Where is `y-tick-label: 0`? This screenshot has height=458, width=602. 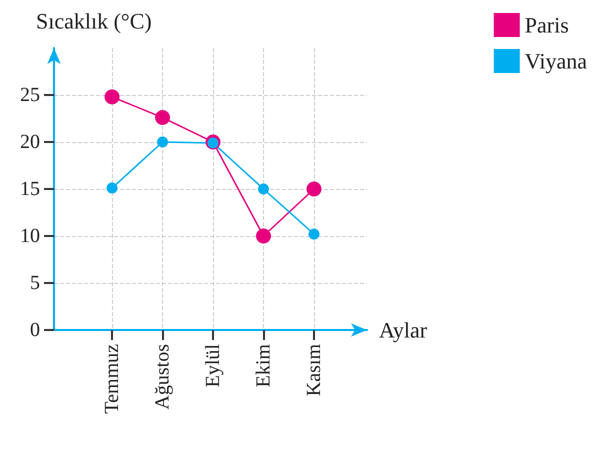 y-tick-label: 0 is located at coordinates (35, 330).